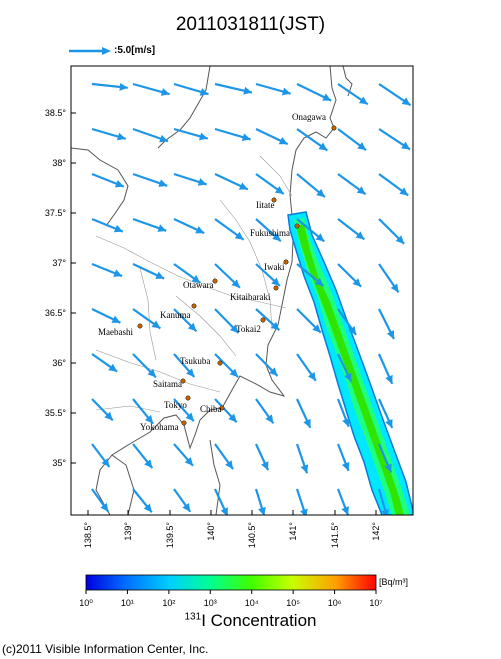  What do you see at coordinates (193, 617) in the screenshot?
I see `isotope-mass-number: 131` at bounding box center [193, 617].